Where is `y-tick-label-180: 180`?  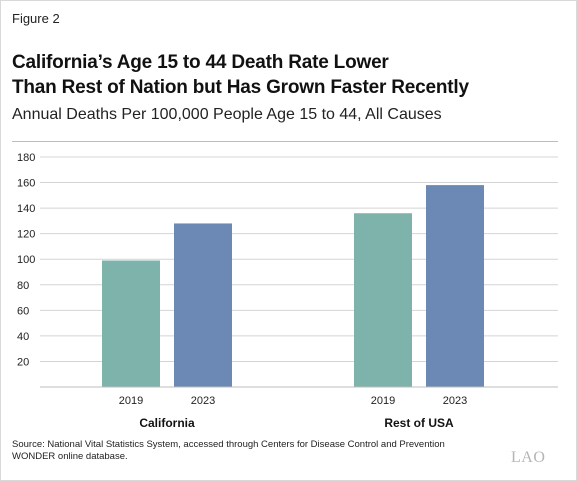 y-tick-label-180: 180 is located at coordinates (26, 158).